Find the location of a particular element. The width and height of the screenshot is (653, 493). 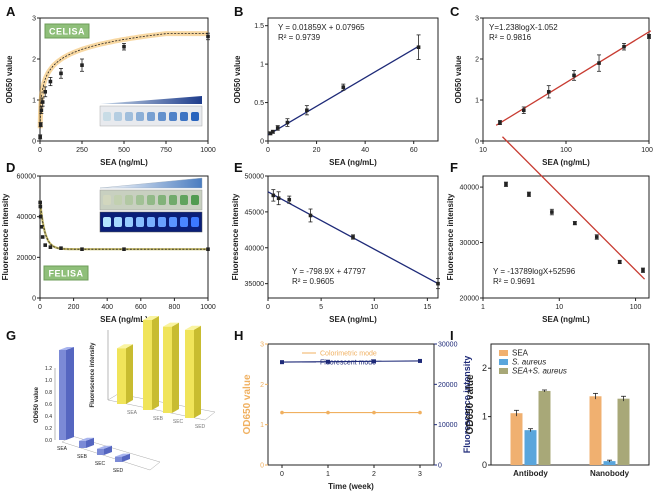

g-y-tick-label: 1.2 is located at coordinates (48, 369).